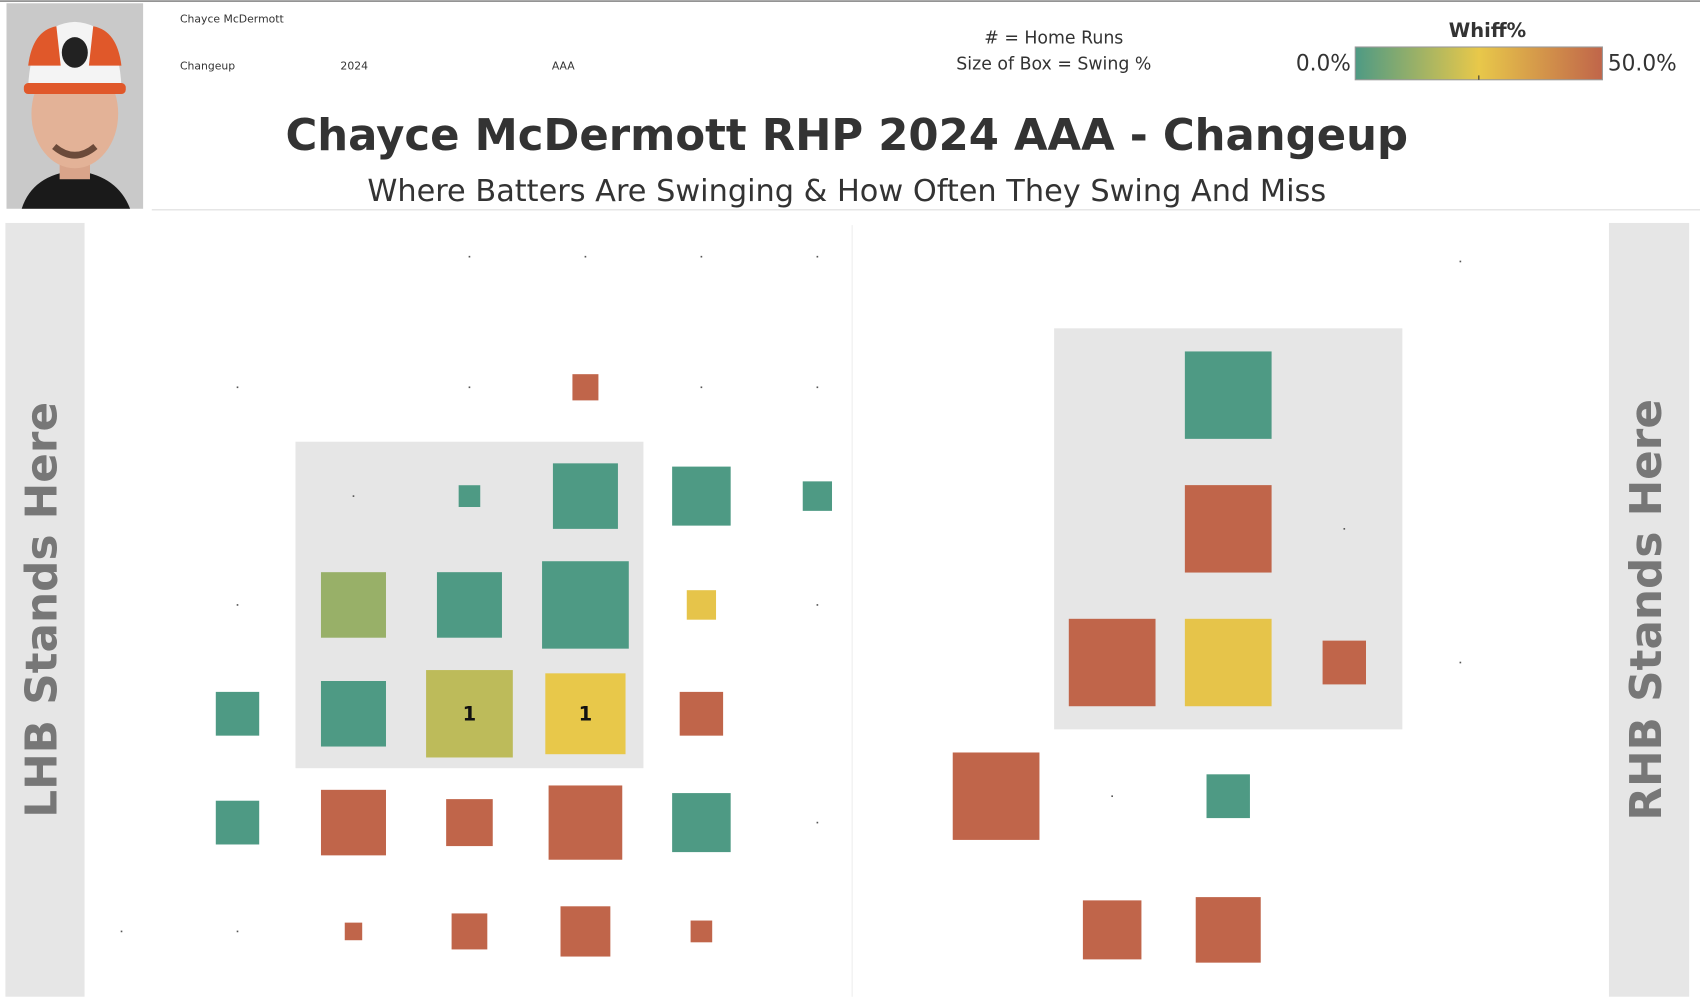 The image size is (1700, 1000). What do you see at coordinates (75, 151) in the screenshot?
I see `beard` at bounding box center [75, 151].